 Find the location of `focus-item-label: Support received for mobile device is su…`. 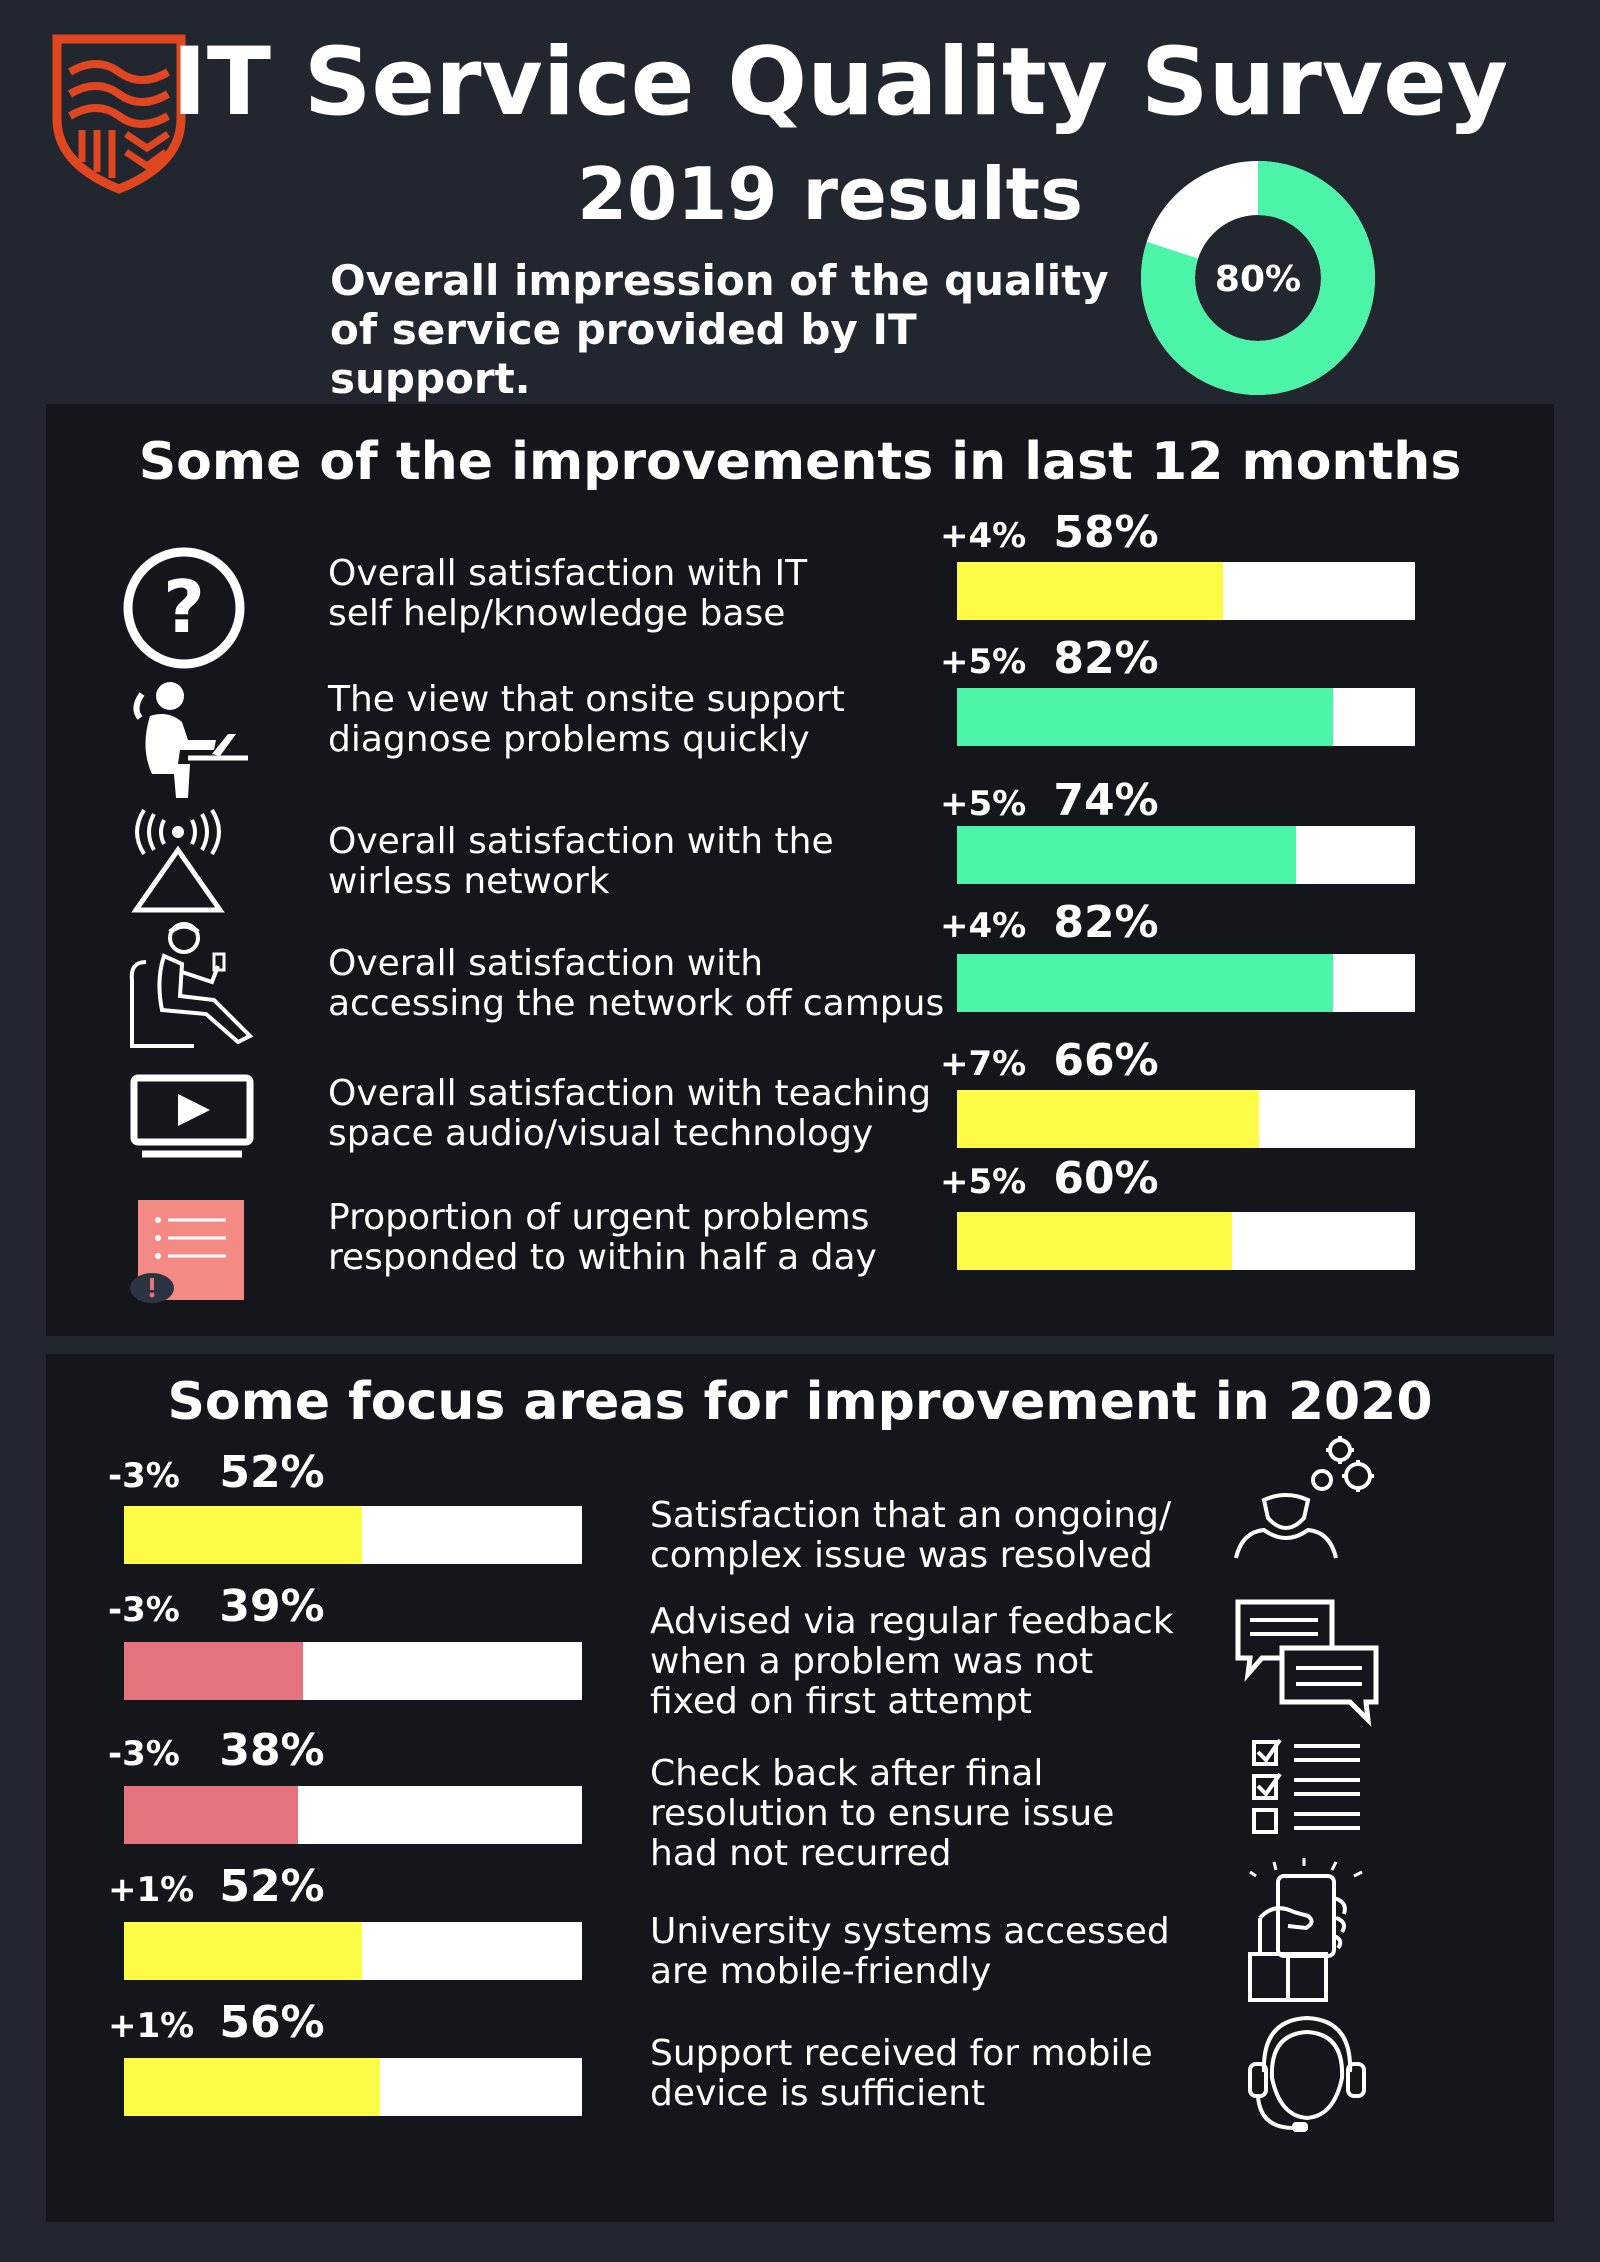

focus-item-label: Support received for mobile device is su… is located at coordinates (901, 2073).